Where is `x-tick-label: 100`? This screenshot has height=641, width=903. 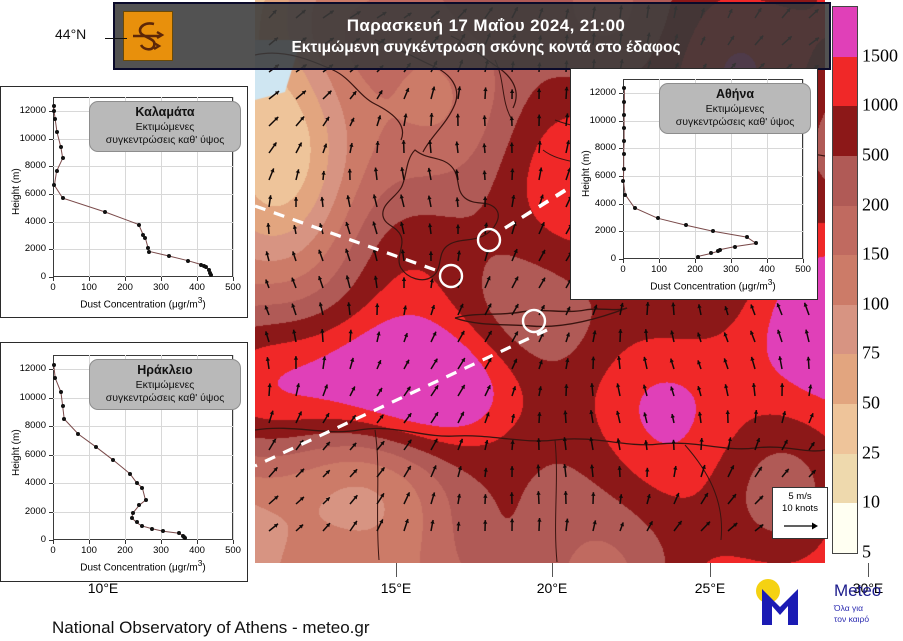 x-tick-label: 100 is located at coordinates (659, 269).